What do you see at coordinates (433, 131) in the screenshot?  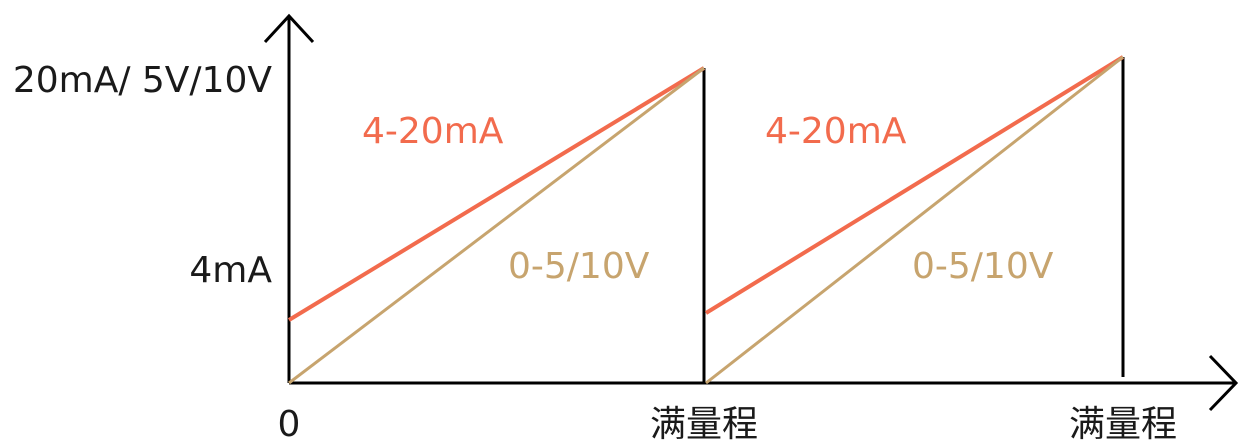 I see `series-label-4-20ma-cycle-1: 4-20mA` at bounding box center [433, 131].